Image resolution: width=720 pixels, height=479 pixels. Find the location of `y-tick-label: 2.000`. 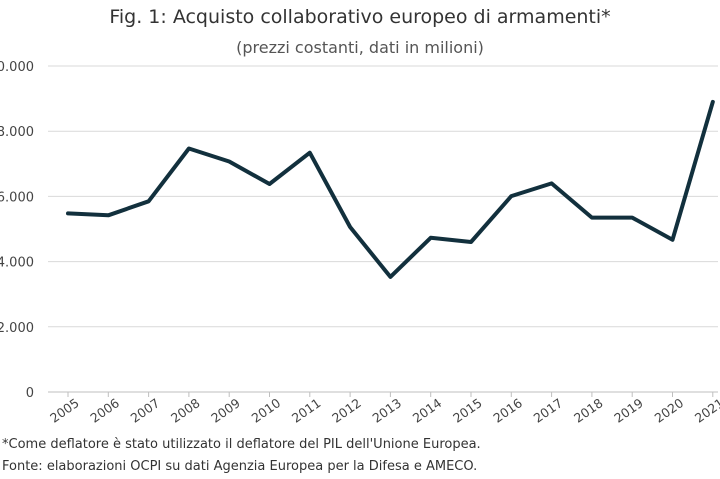

y-tick-label: 2.000 is located at coordinates (17, 328).